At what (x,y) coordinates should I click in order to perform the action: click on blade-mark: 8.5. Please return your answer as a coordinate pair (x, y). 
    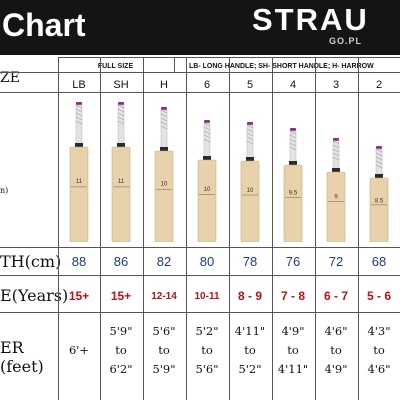
    Looking at the image, I should click on (379, 201).